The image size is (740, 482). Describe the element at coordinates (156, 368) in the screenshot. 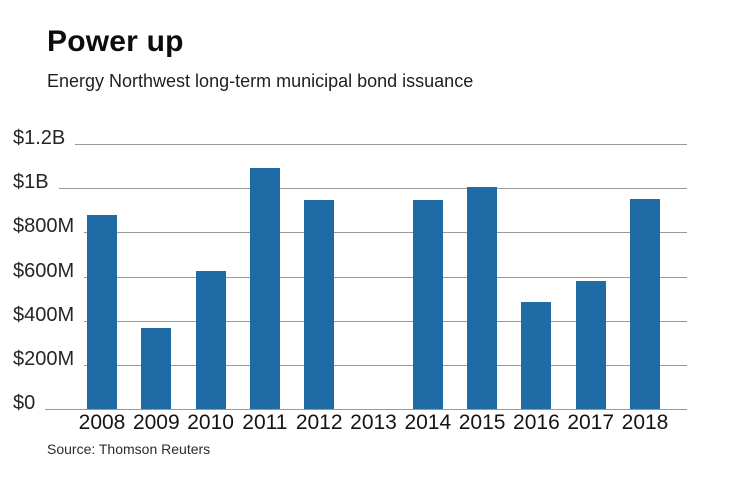

I see `bar-2009` at that location.